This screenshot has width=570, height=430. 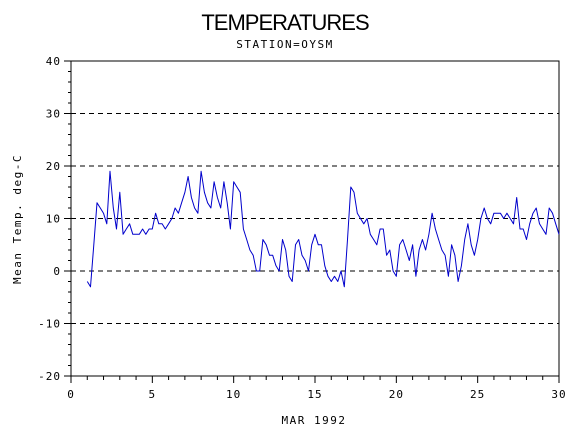 I want to click on y-tick-label: 10, so click(x=53, y=219).